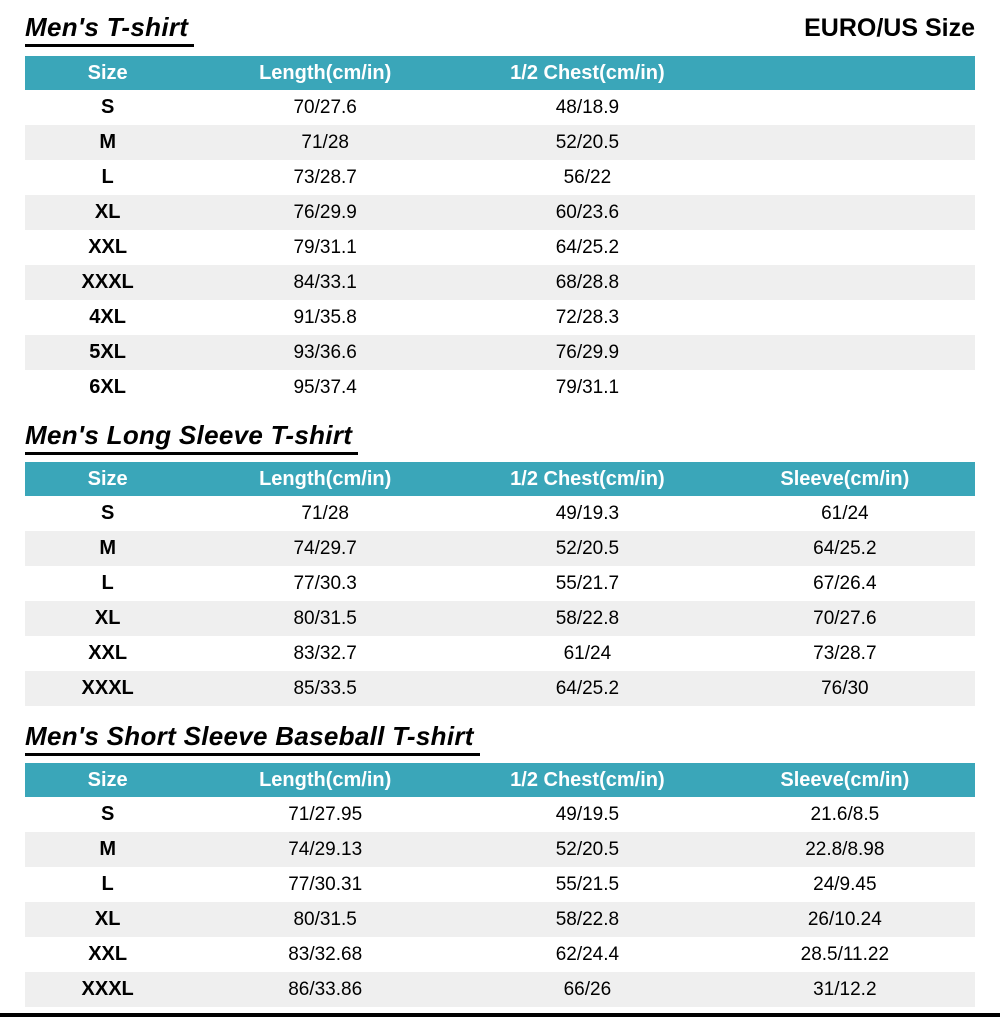 This screenshot has width=1000, height=1017. I want to click on section-title-row: Men's Long Sleeve T-shirt, so click(500, 437).